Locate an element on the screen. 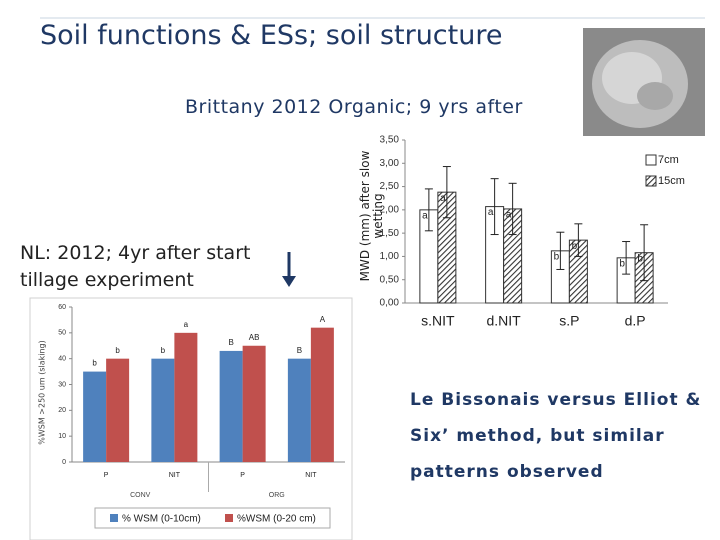 The width and height of the screenshot is (720, 540). y-tick-label: 3,00 is located at coordinates (390, 163).